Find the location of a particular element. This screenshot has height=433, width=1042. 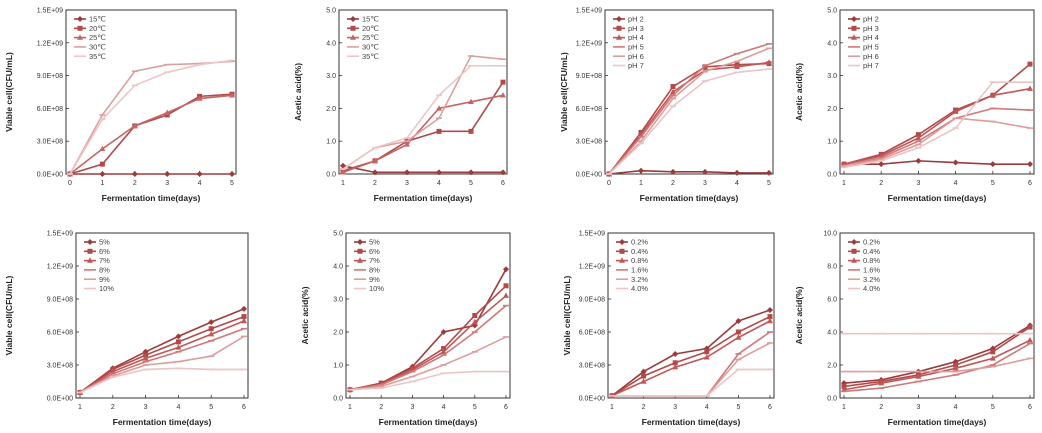

legend-entry: 15℃ is located at coordinates (363, 19).